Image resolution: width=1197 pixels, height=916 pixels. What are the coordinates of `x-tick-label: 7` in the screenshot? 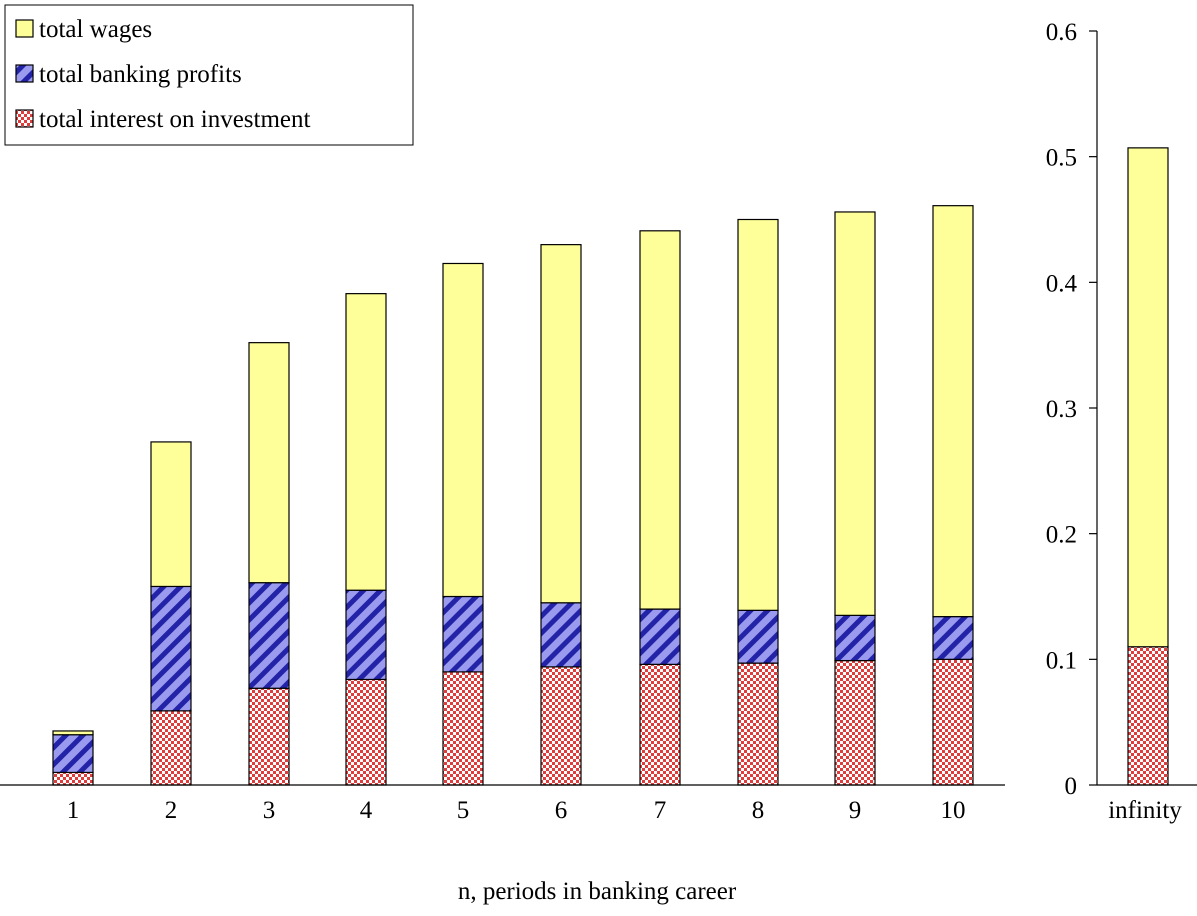 It's located at (660, 810).